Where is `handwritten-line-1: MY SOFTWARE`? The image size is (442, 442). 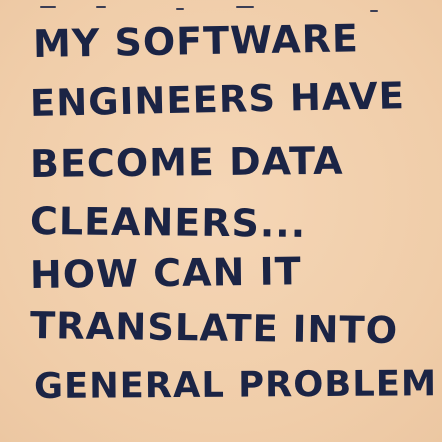 handwritten-line-1: MY SOFTWARE is located at coordinates (196, 41).